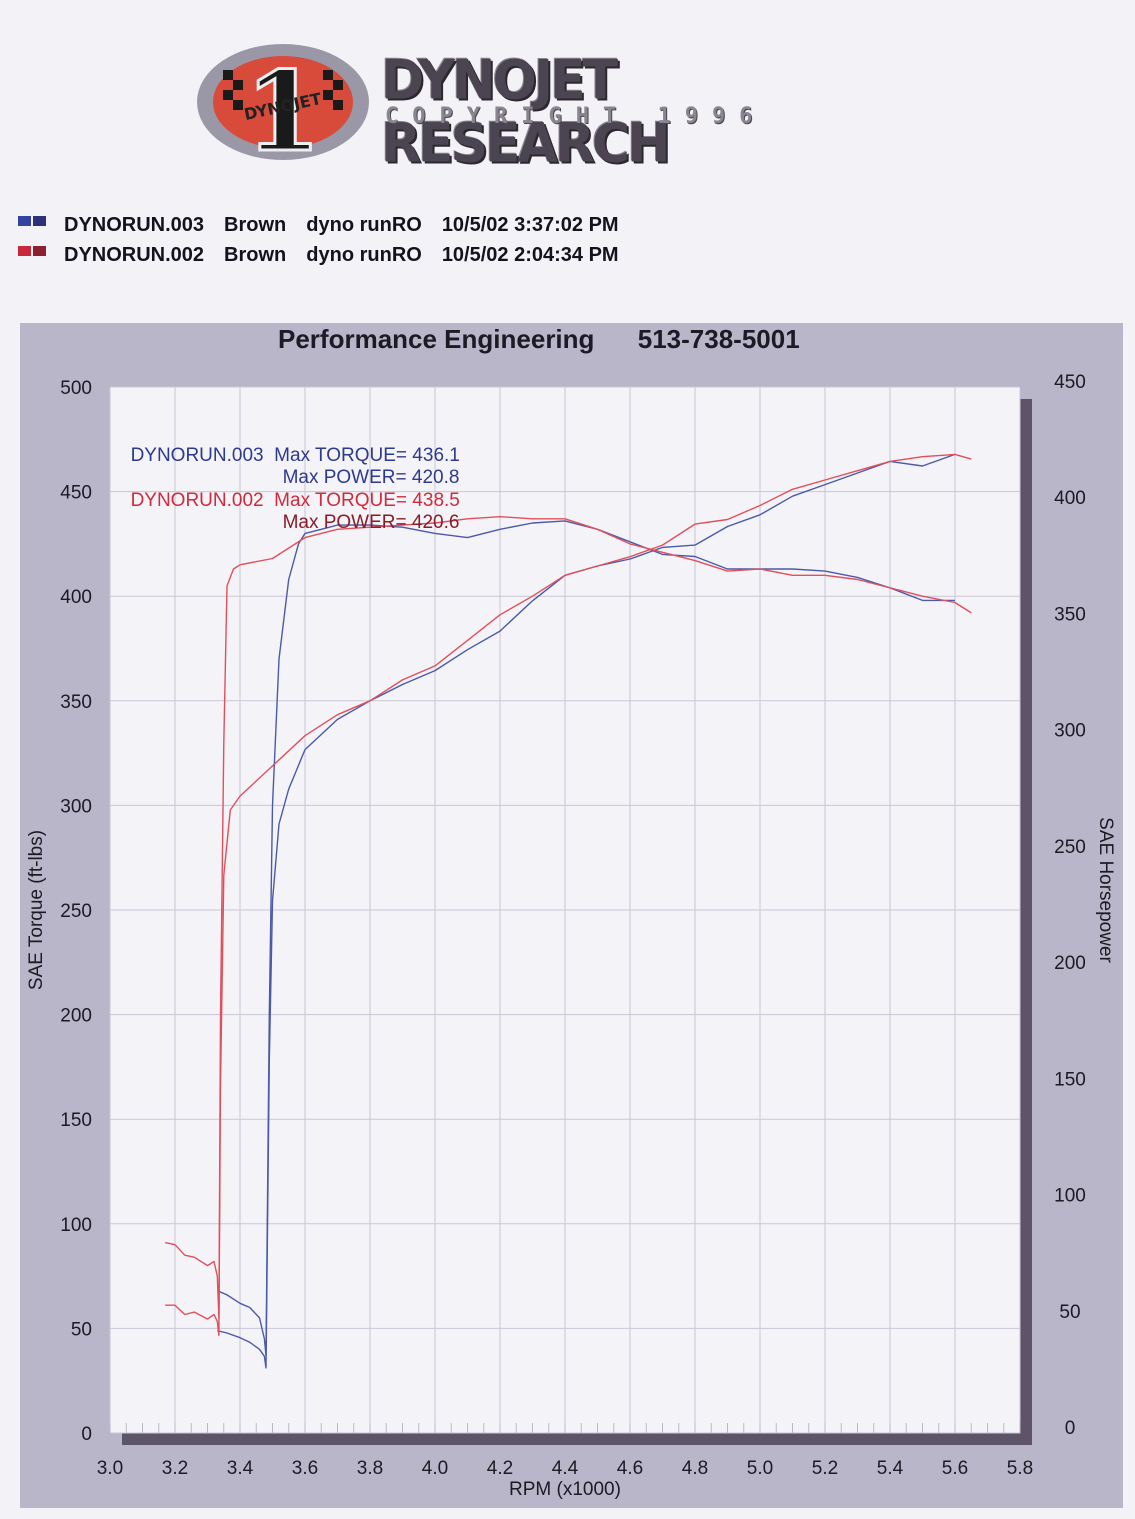 Image resolution: width=1135 pixels, height=1519 pixels. What do you see at coordinates (32, 221) in the screenshot?
I see `run-color-swatch-blue` at bounding box center [32, 221].